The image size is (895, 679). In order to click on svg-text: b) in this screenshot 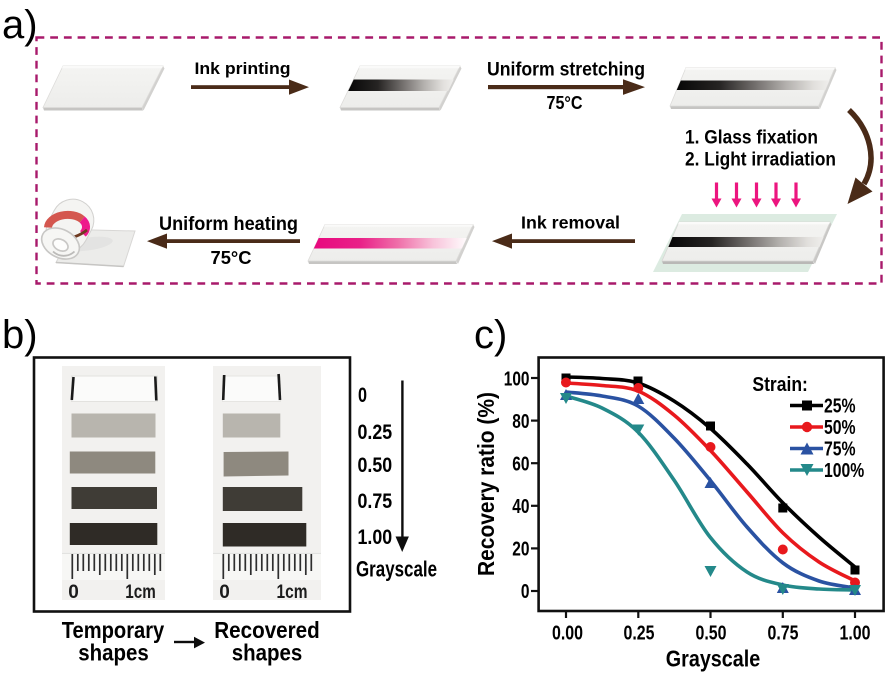, I will do `click(20, 335)`.